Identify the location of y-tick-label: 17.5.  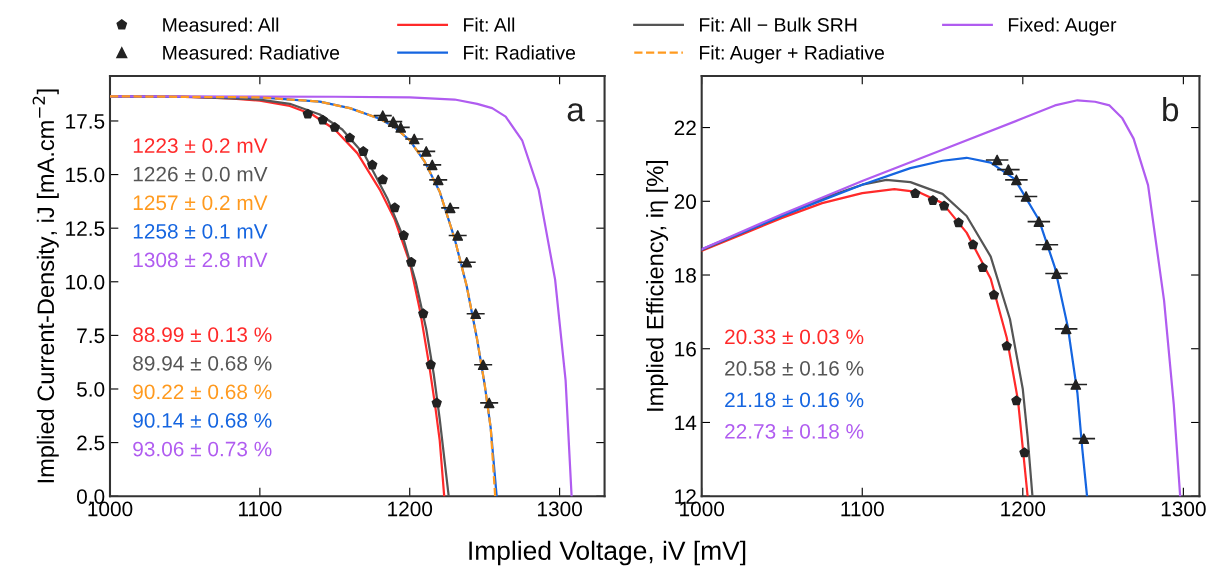
(85, 121).